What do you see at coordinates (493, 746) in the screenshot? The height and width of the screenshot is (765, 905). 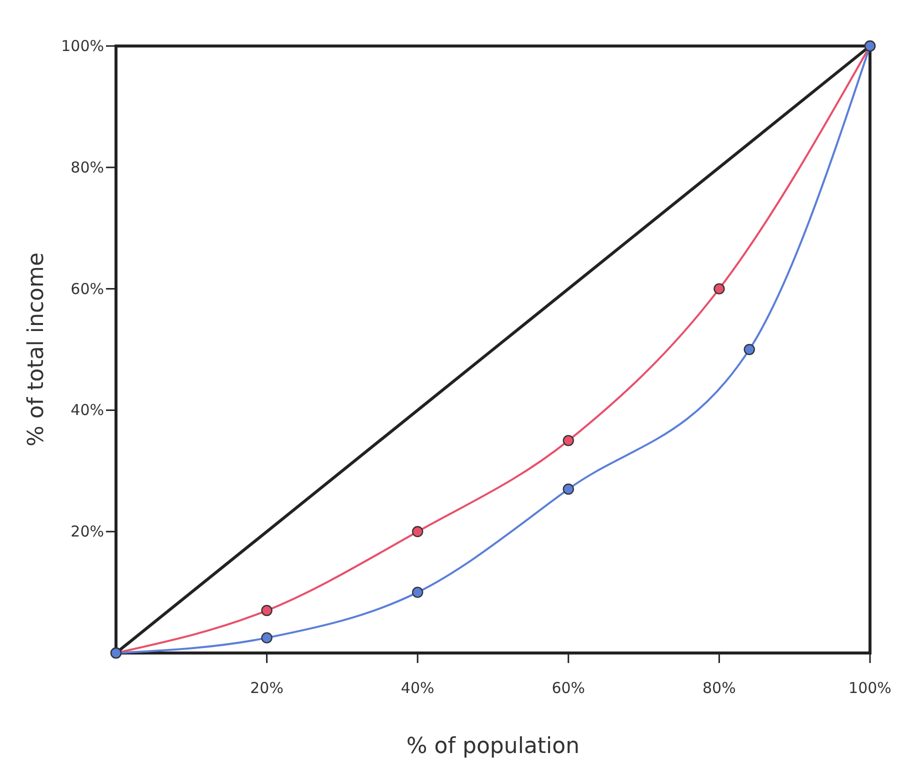 I see `x-axis-title: % of population` at bounding box center [493, 746].